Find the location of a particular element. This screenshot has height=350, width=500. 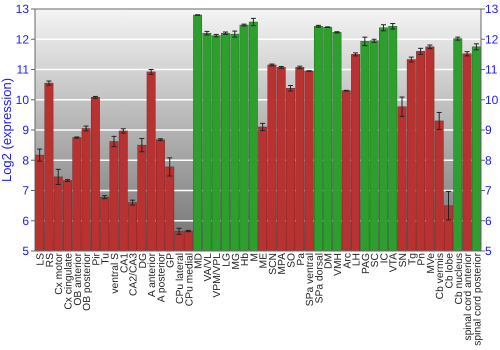

x-tick-label: LS is located at coordinates (41, 259).